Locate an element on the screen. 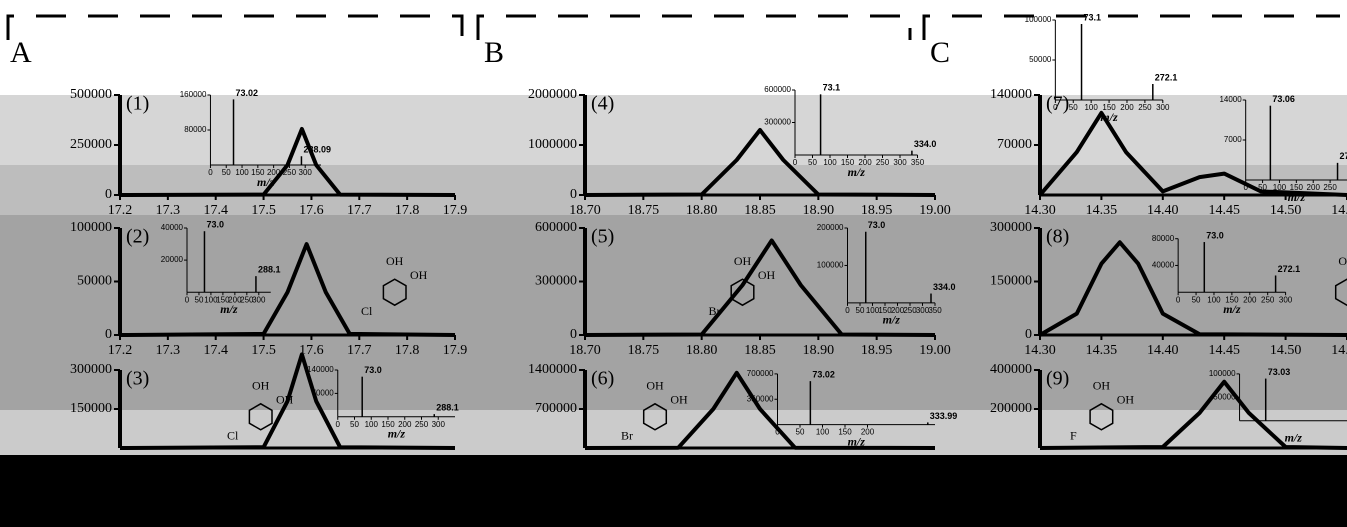 Image resolution: width=1347 pixels, height=527 pixels. atom-label: Br is located at coordinates (715, 311).